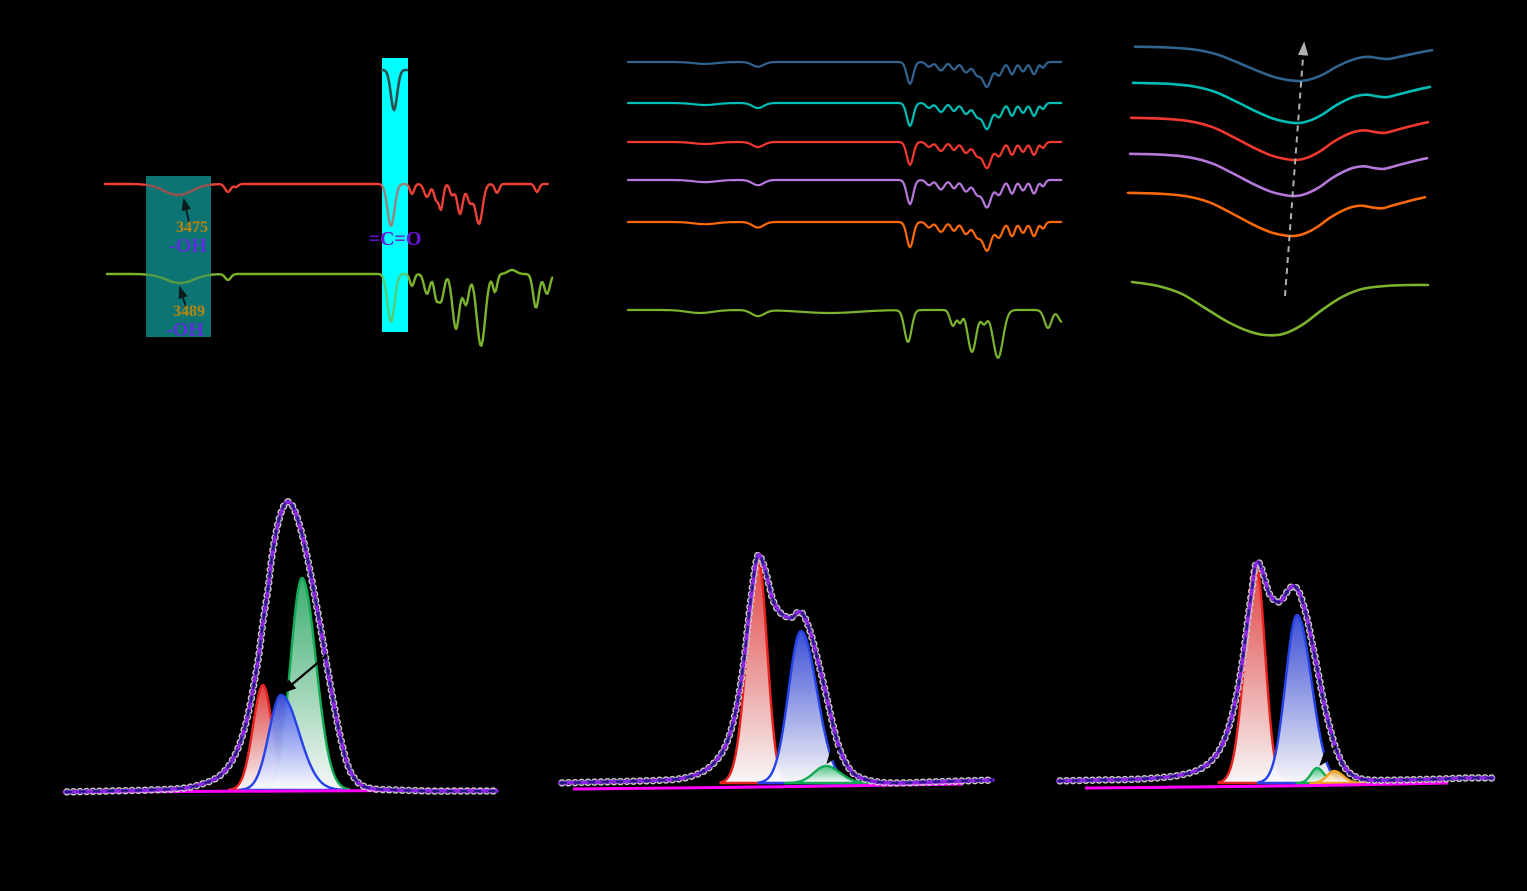  What do you see at coordinates (329, 307) in the screenshot?
I see `spectrum-green` at bounding box center [329, 307].